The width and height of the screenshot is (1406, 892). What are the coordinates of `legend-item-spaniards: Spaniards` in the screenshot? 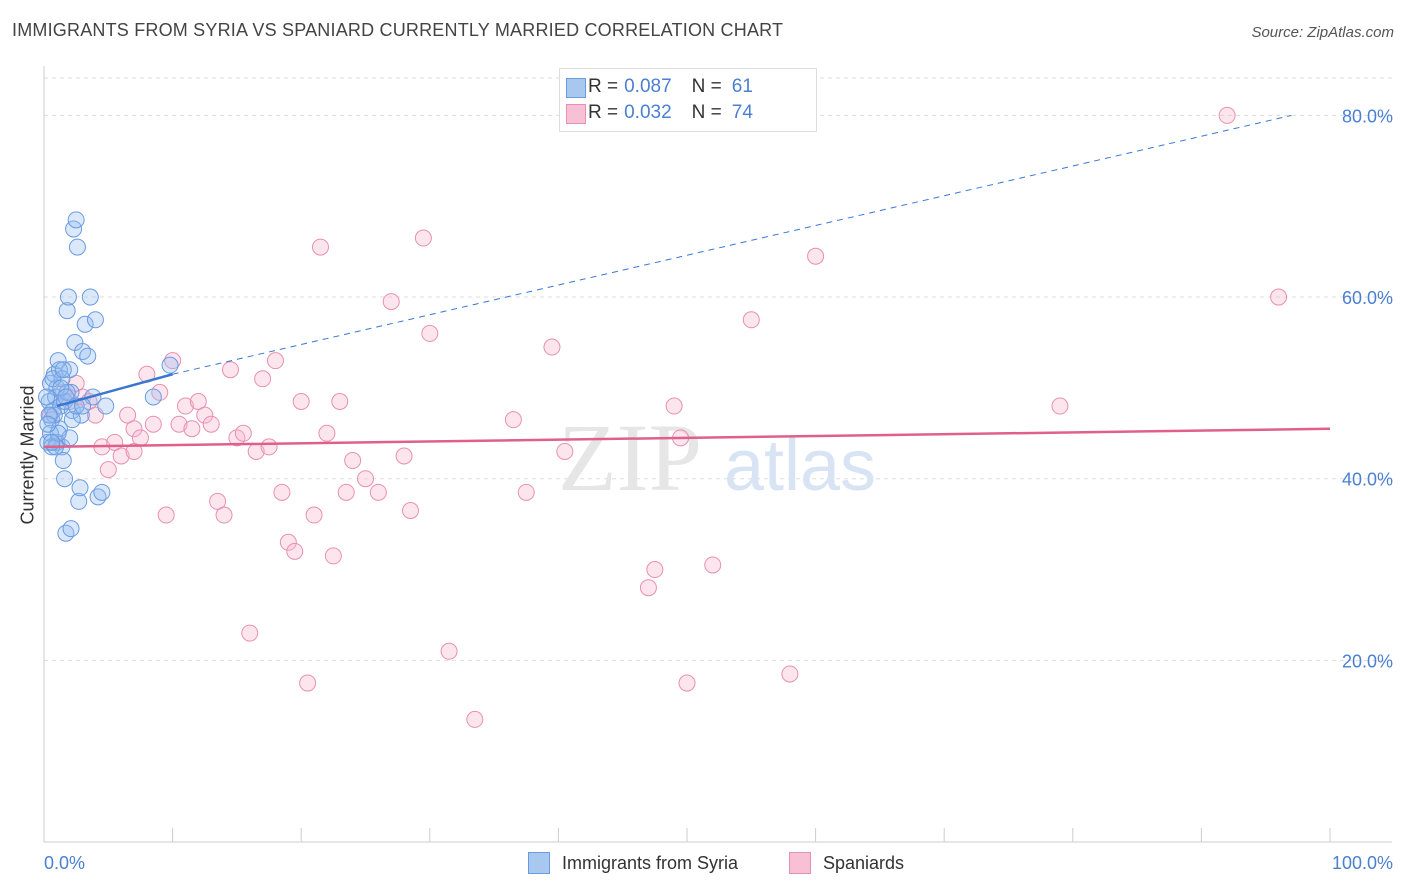 It's located at (846, 863).